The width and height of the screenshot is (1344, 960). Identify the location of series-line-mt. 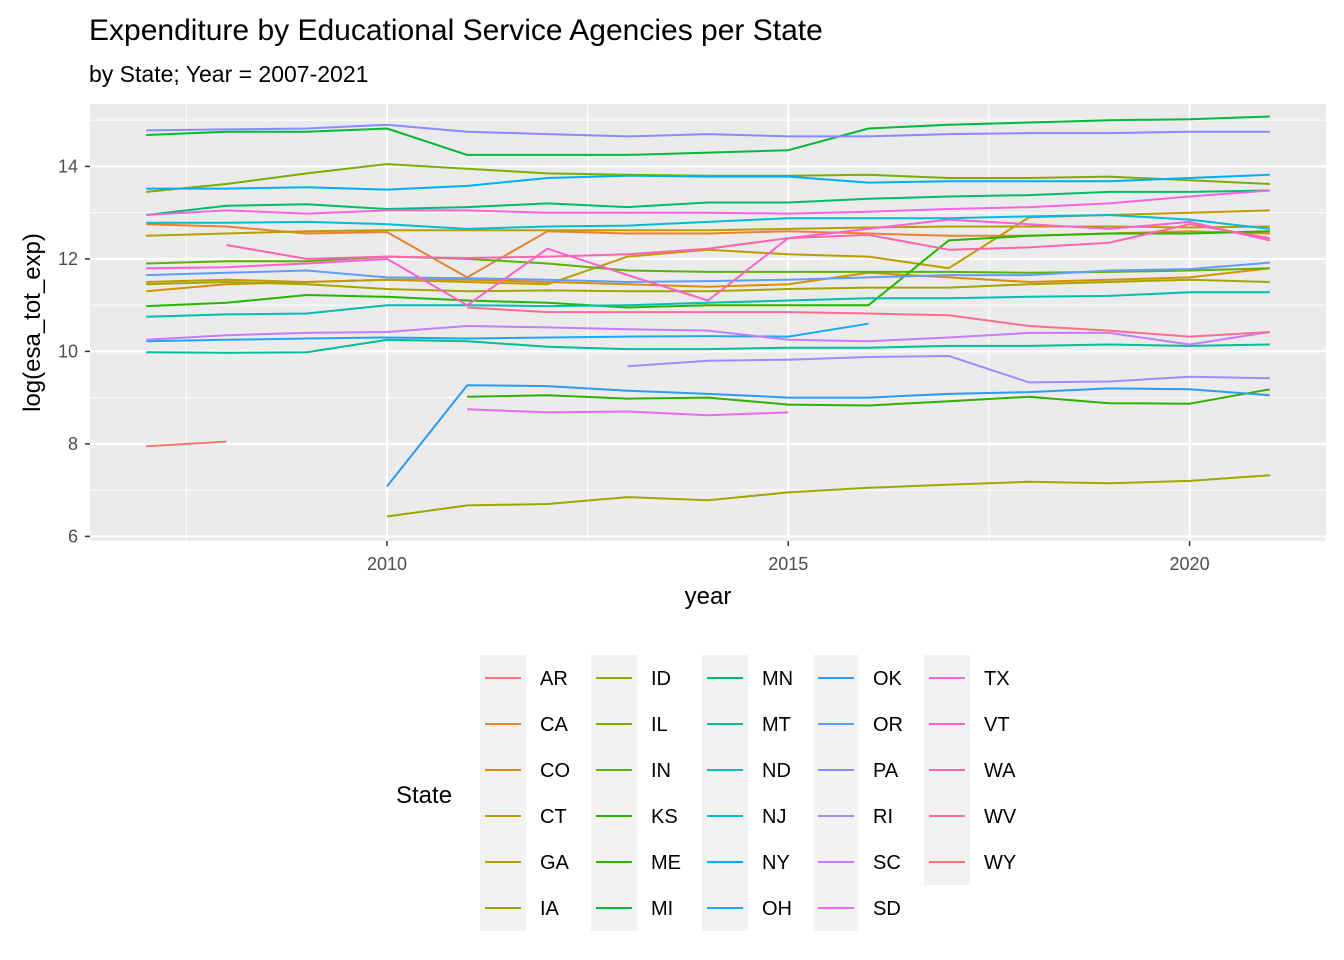
(708, 346).